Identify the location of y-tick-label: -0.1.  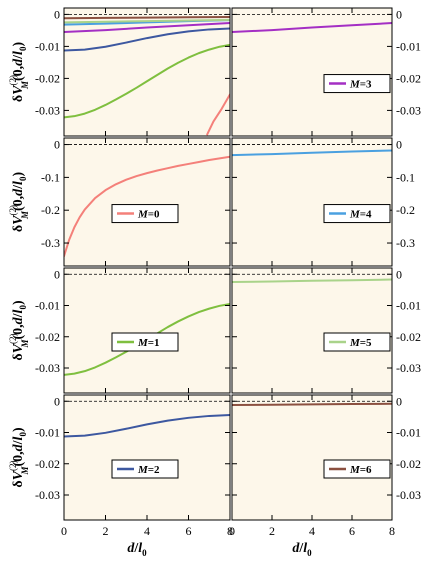
(405, 177).